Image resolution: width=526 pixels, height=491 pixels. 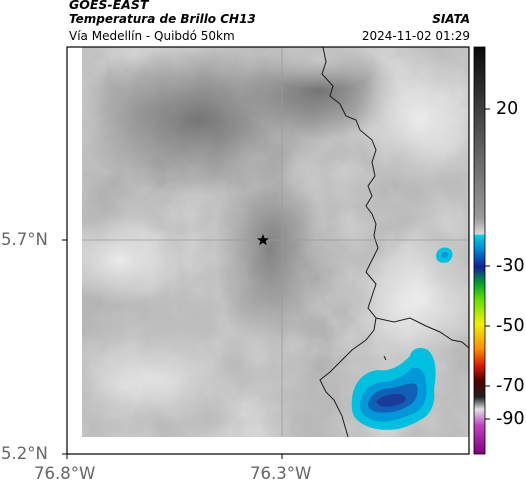 I want to click on datetime-label: 2024-11-02 01:29, so click(x=415, y=36).